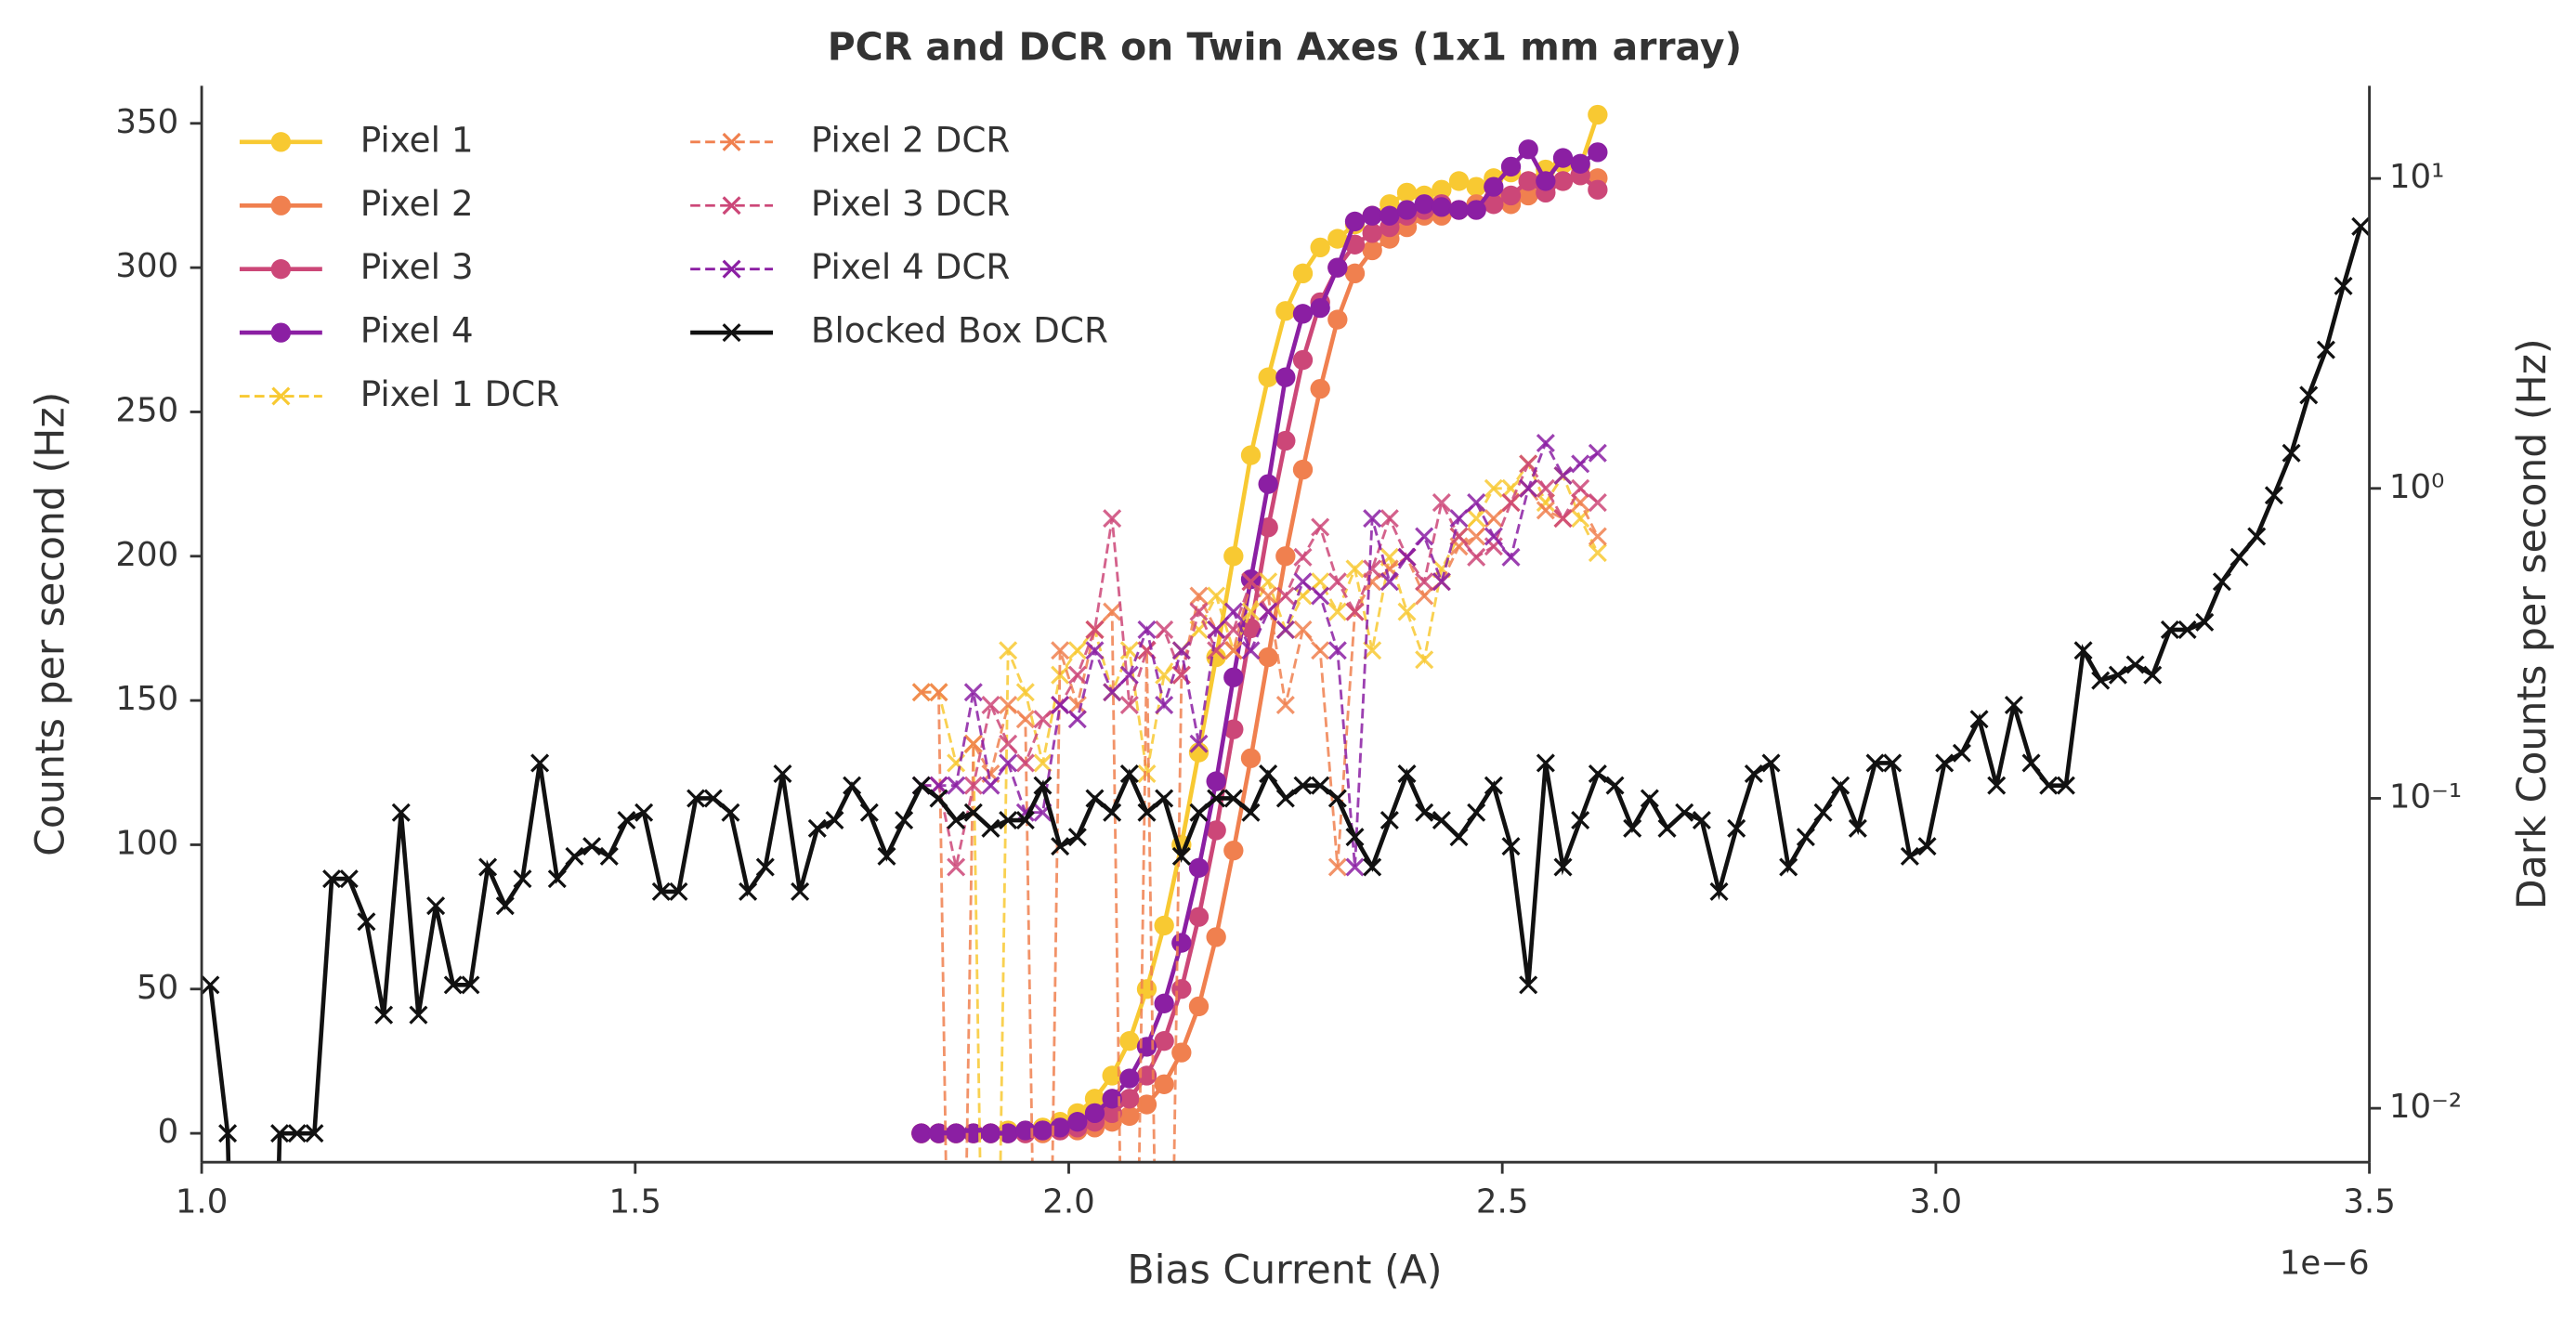 The image size is (2576, 1319). I want to click on y-tick-label: 250, so click(146, 410).